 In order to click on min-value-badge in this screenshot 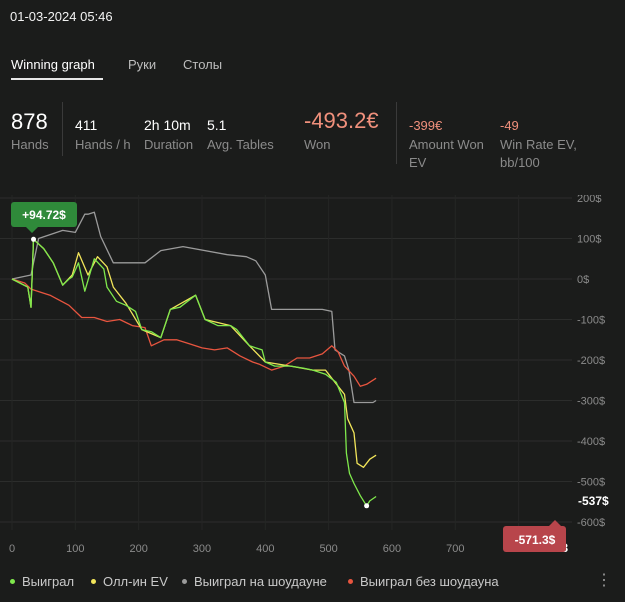, I will do `click(534, 539)`.